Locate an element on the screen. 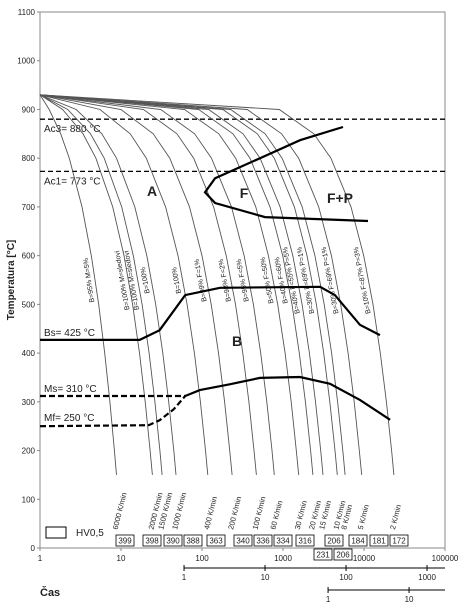 This screenshot has height=609, width=474. hardness-value: 390 is located at coordinates (173, 541).